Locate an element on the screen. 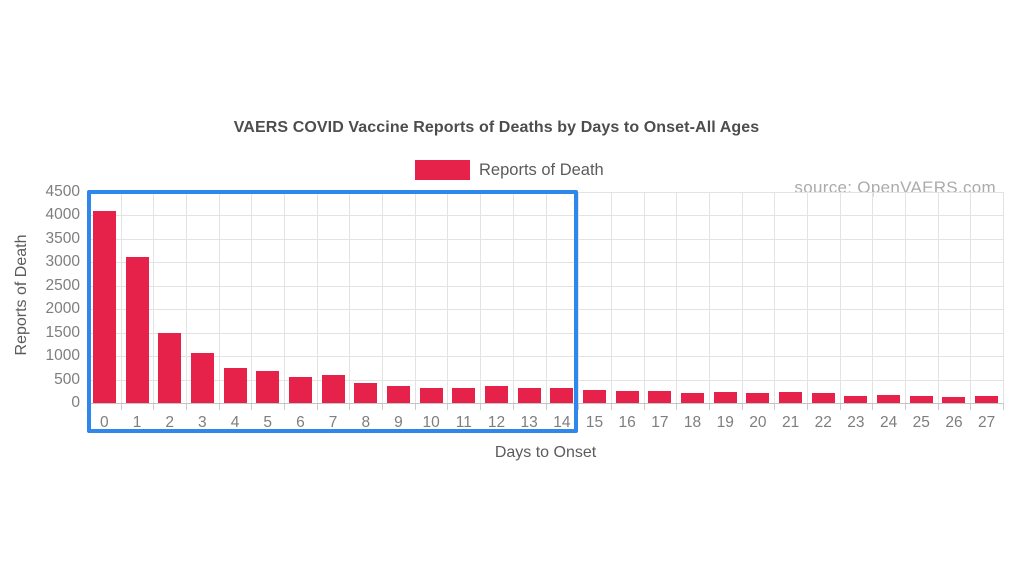 Image resolution: width=1022 pixels, height=575 pixels. legend: Reports of Death is located at coordinates (509, 170).